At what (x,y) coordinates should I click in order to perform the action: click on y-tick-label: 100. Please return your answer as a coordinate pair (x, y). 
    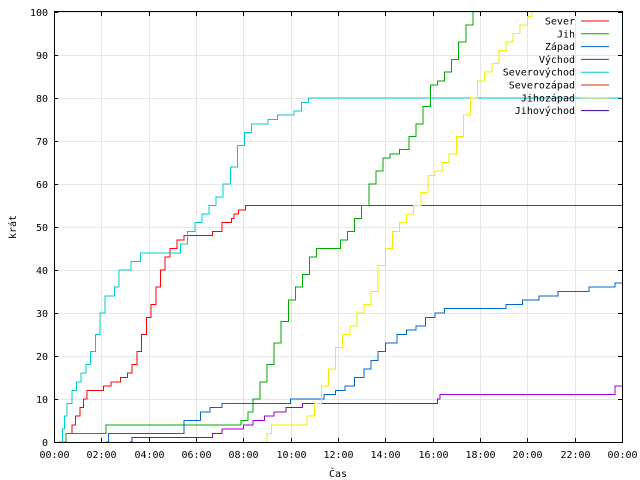
    Looking at the image, I should click on (39, 13).